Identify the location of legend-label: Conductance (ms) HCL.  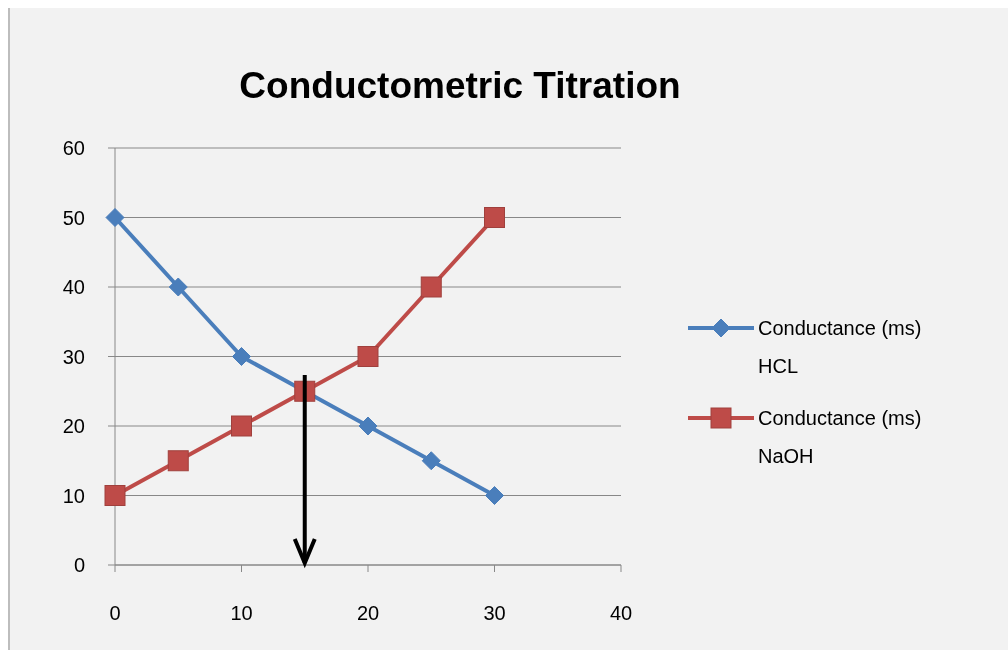
(840, 347).